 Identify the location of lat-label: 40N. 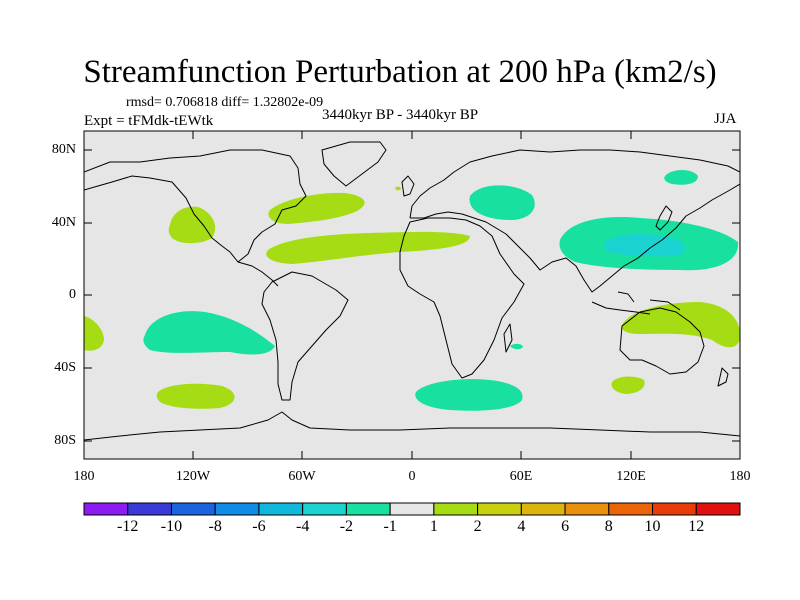
(63, 222).